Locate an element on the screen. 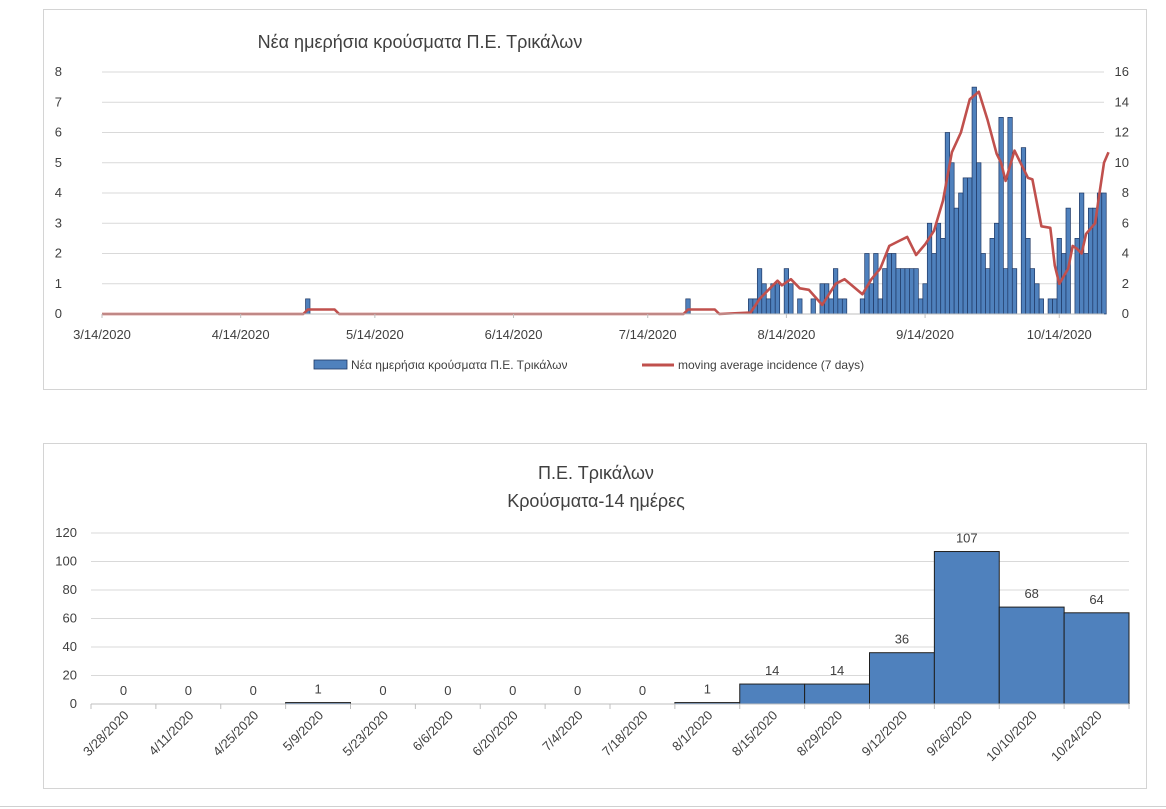  data-label: 36 is located at coordinates (902, 639).